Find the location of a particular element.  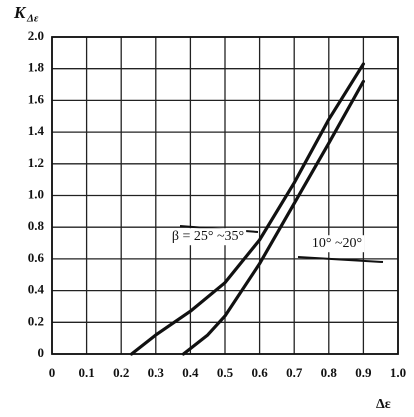

y-tick-label: 0.8 is located at coordinates (36, 225).